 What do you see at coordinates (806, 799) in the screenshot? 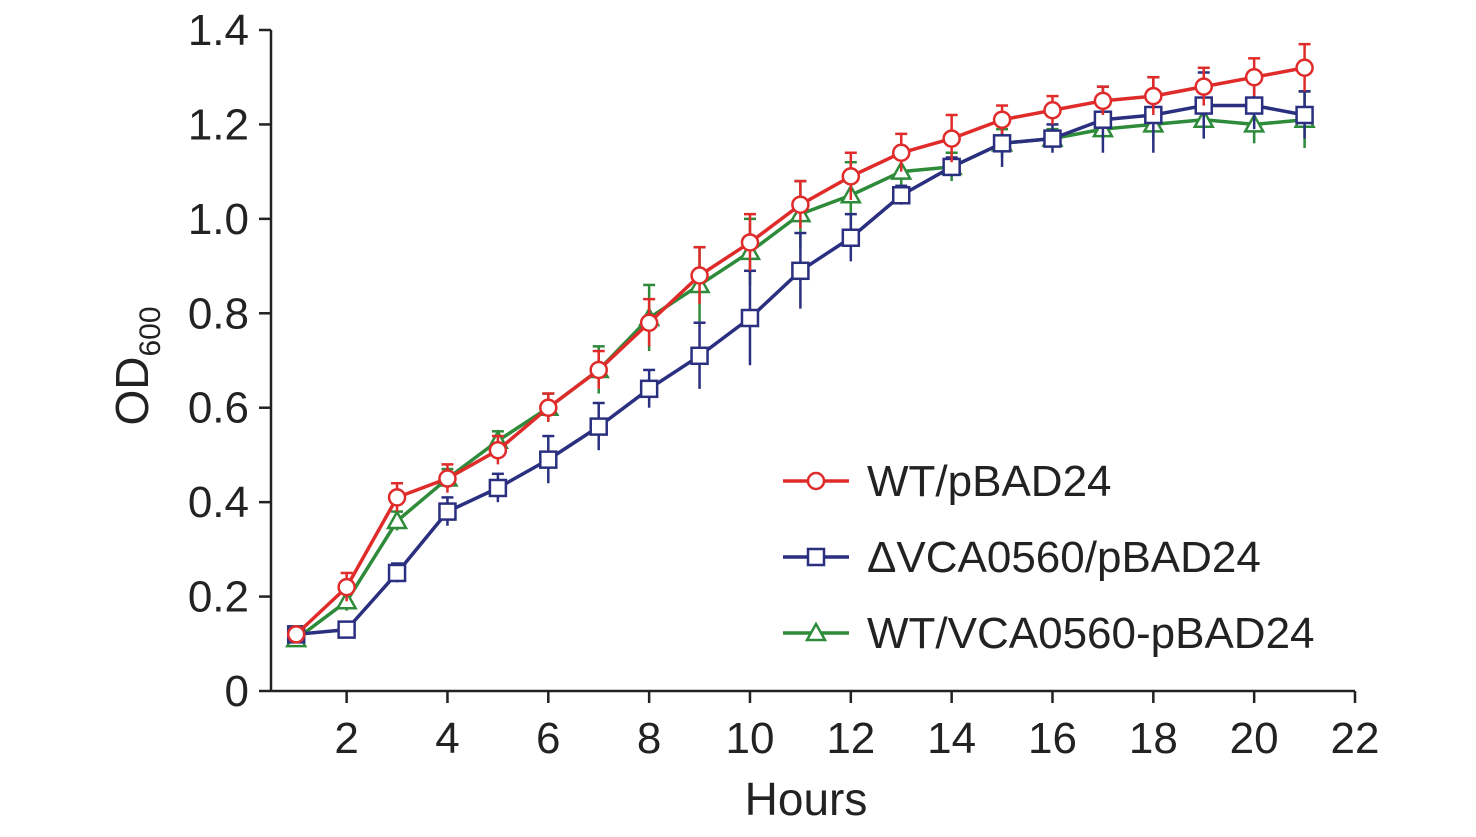
I see `x-axis-title: Hours` at bounding box center [806, 799].